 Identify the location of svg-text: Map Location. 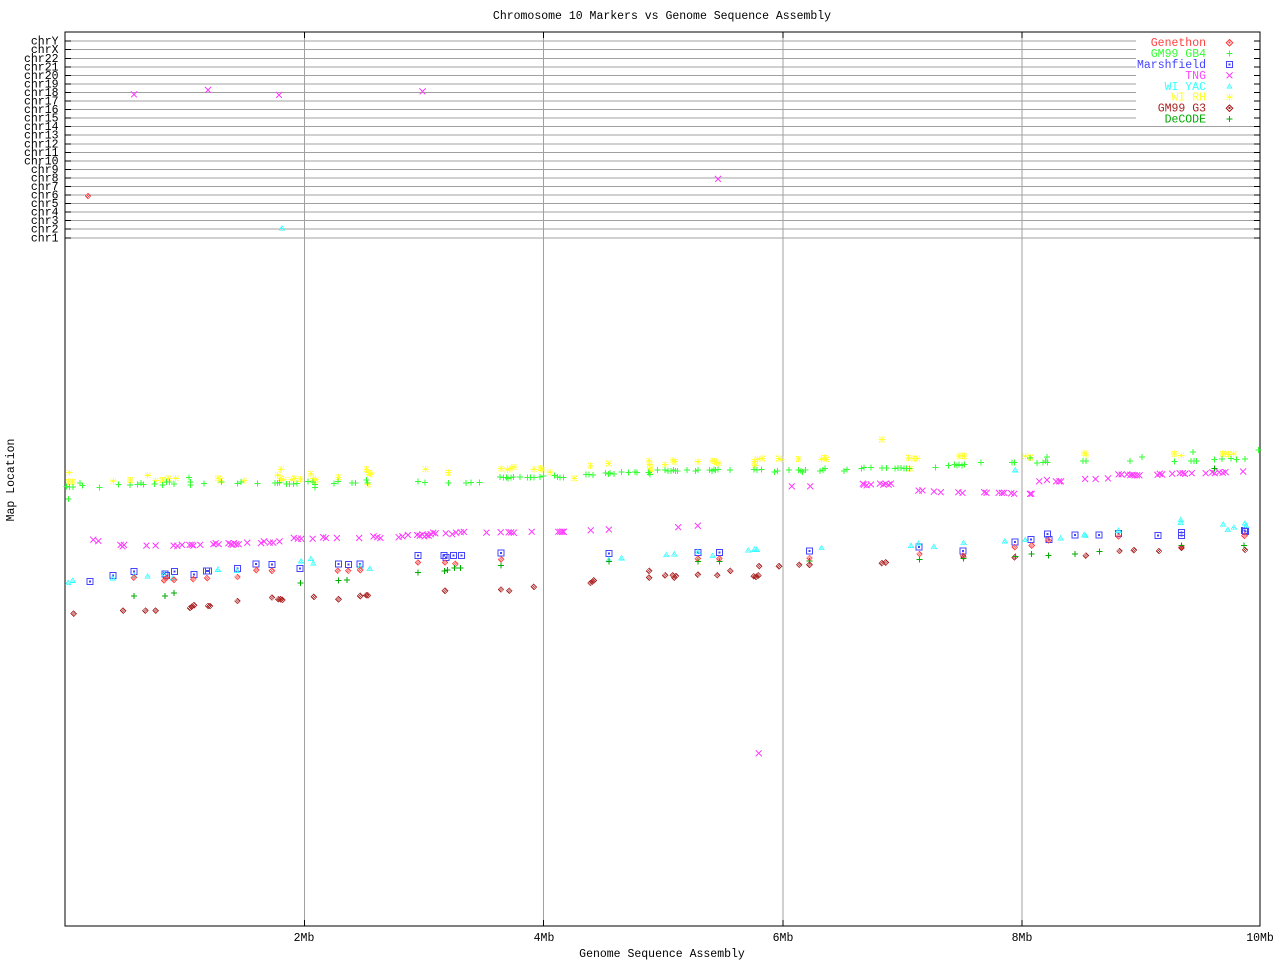
(11, 480).